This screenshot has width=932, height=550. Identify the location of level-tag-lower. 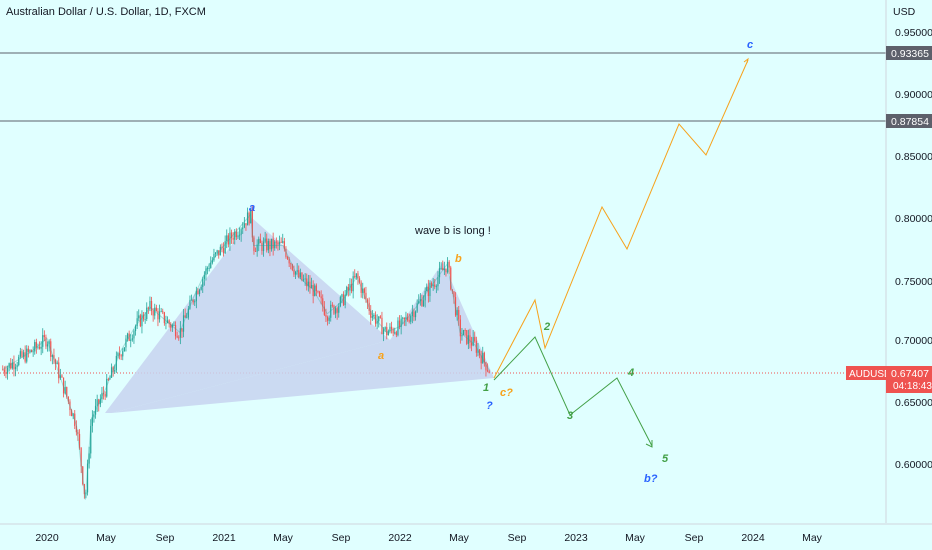
(909, 121).